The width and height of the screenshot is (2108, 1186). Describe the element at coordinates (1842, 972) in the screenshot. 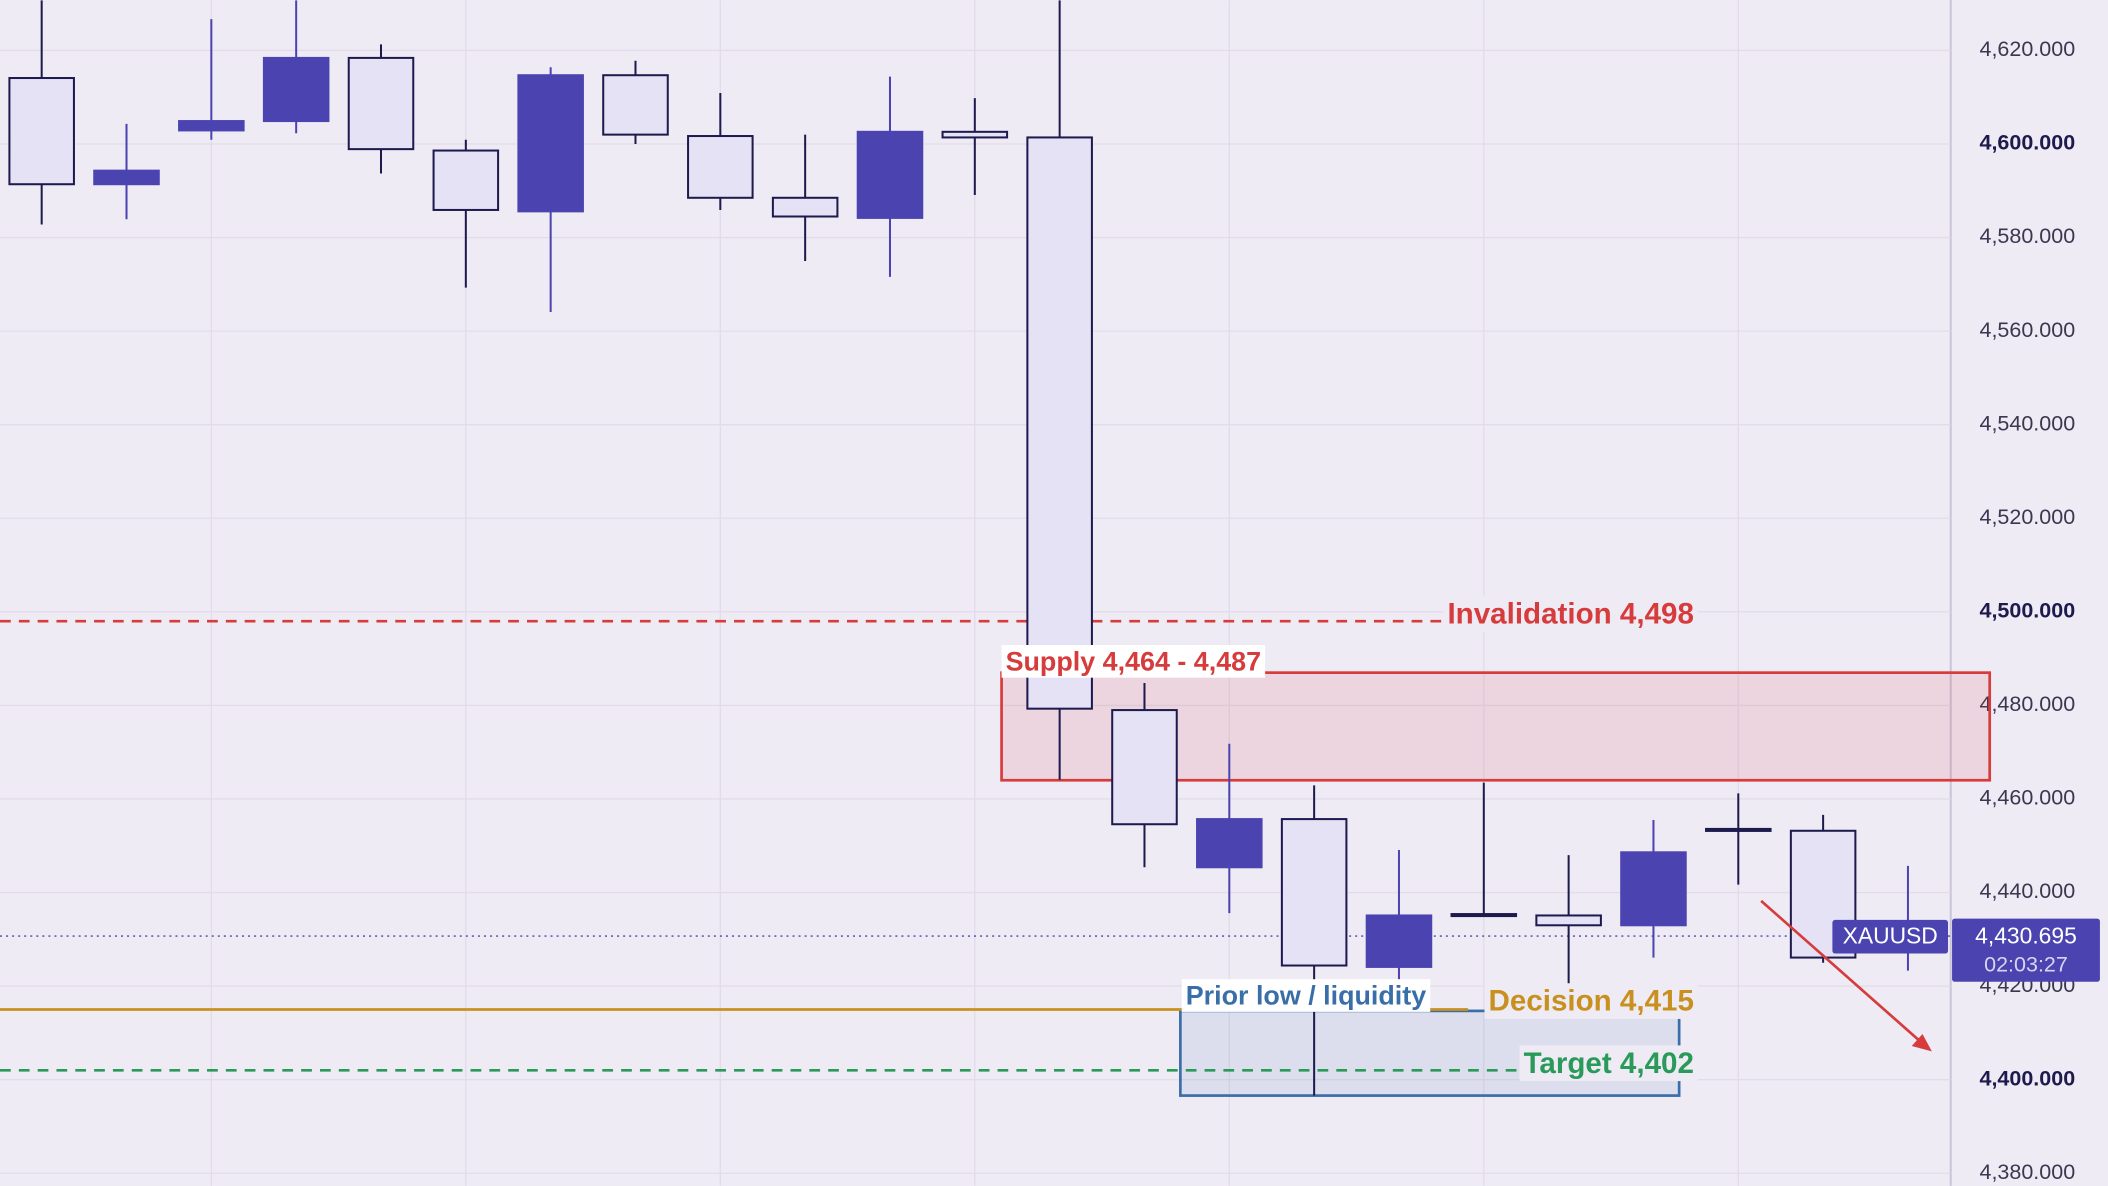

I see `projection-arrow` at that location.